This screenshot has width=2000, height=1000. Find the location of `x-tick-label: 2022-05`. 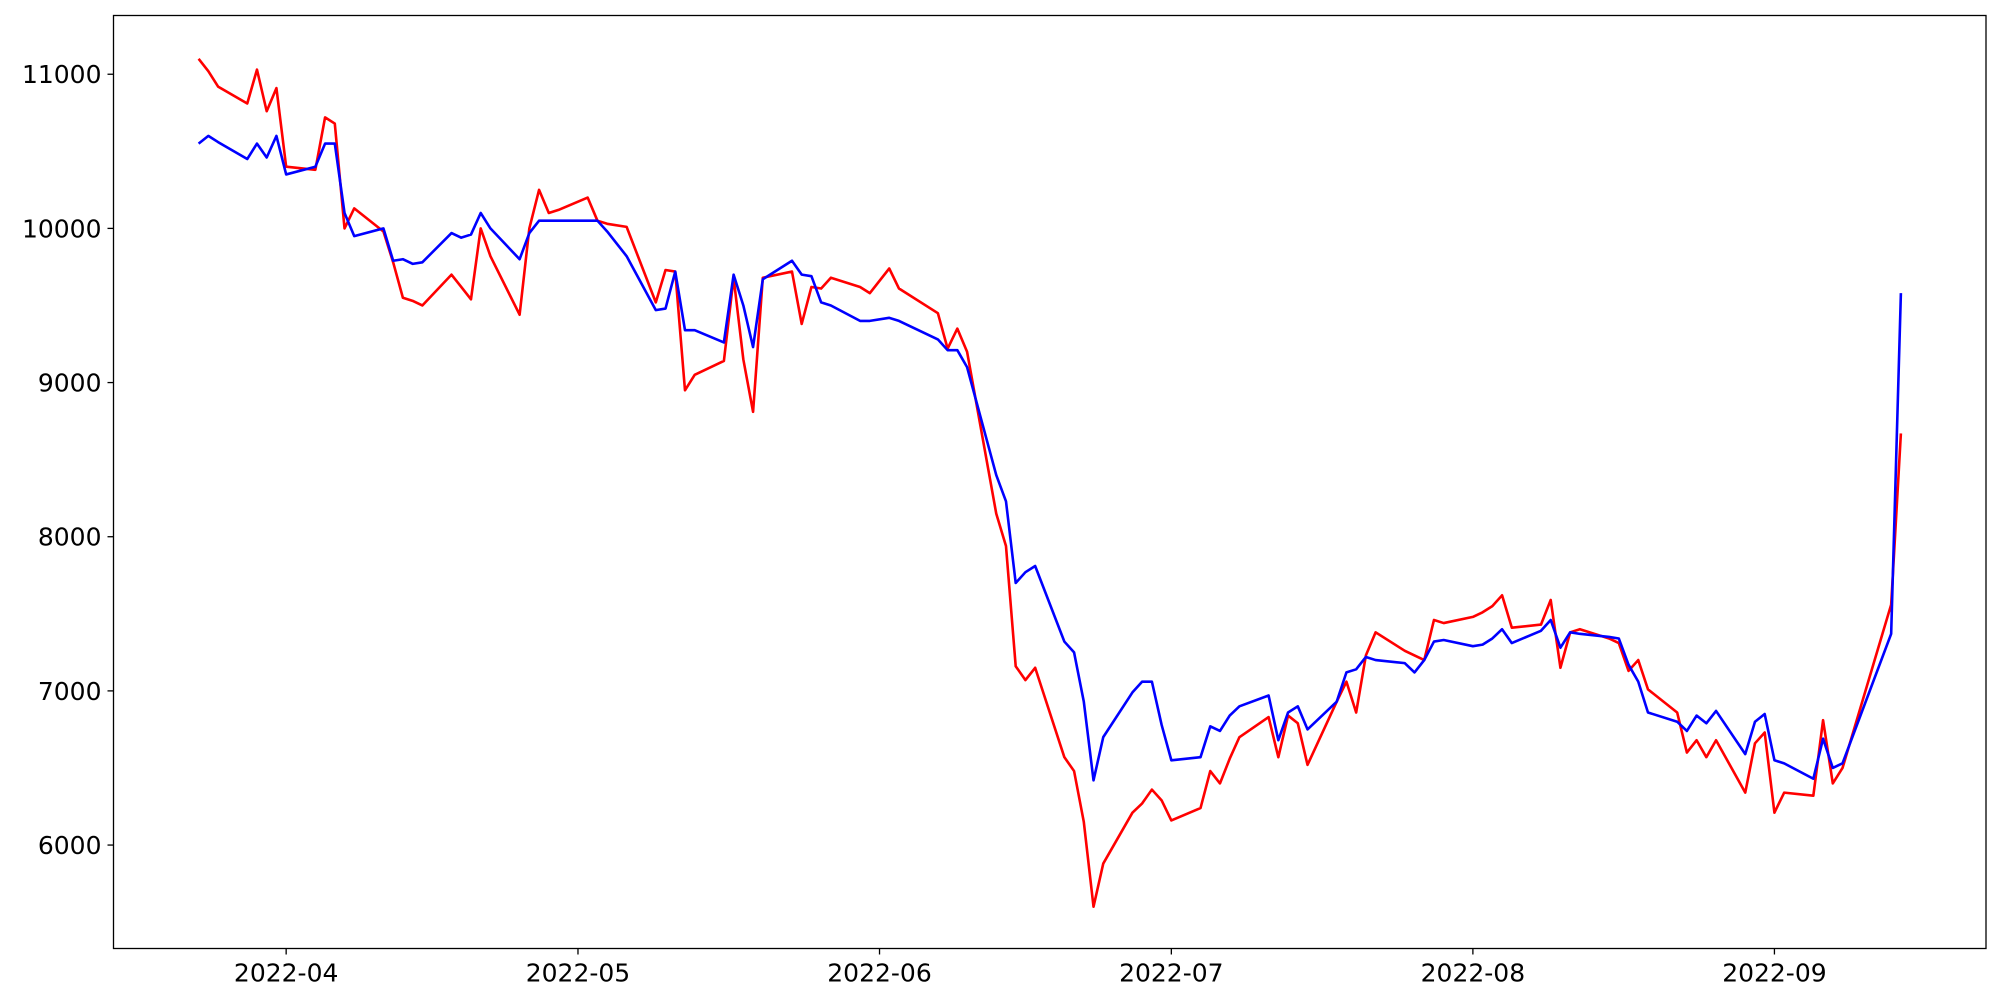

x-tick-label: 2022-05 is located at coordinates (578, 973).